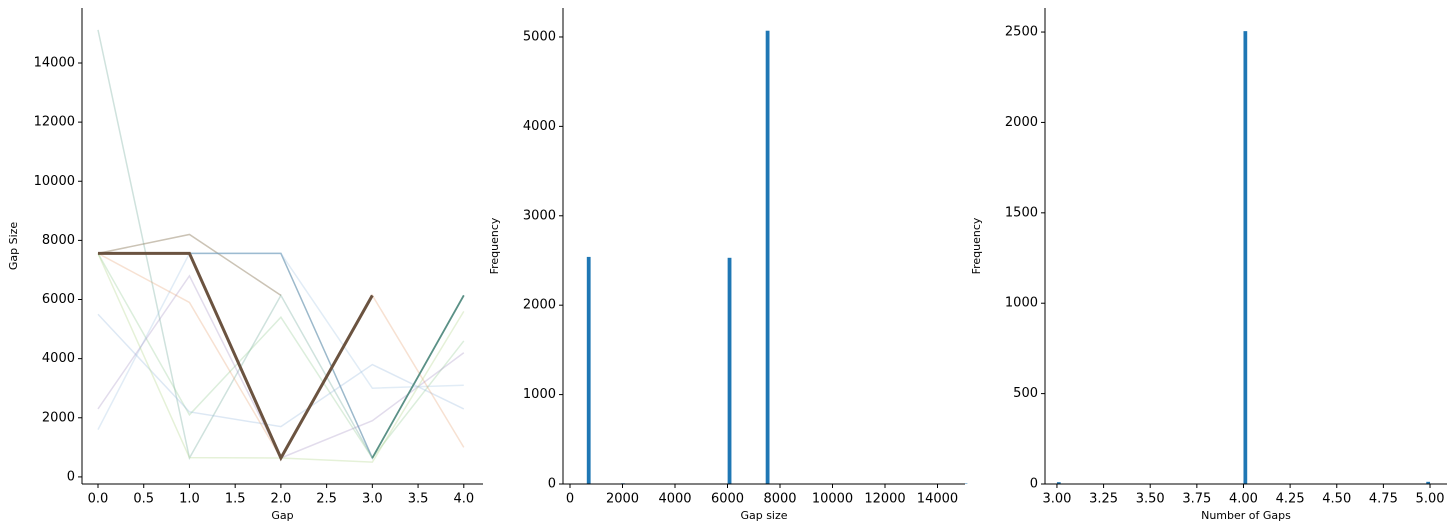 This screenshot has height=531, width=1456. Describe the element at coordinates (58, 240) in the screenshot. I see `y-tick-label: 8000` at that location.